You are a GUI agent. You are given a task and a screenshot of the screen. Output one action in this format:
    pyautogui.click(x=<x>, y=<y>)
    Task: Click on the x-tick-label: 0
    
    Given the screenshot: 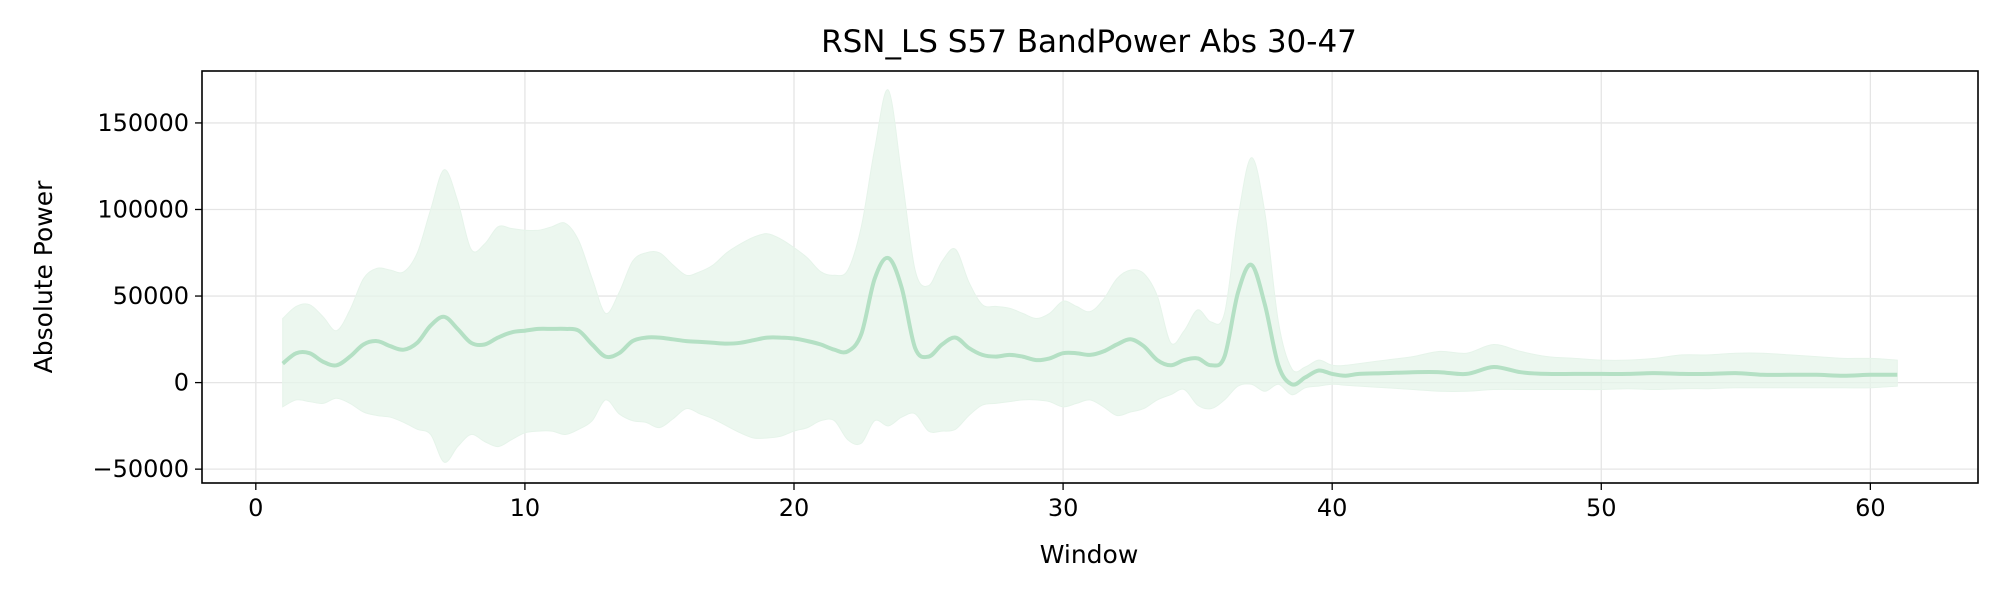 What is the action you would take?
    pyautogui.click(x=255, y=508)
    